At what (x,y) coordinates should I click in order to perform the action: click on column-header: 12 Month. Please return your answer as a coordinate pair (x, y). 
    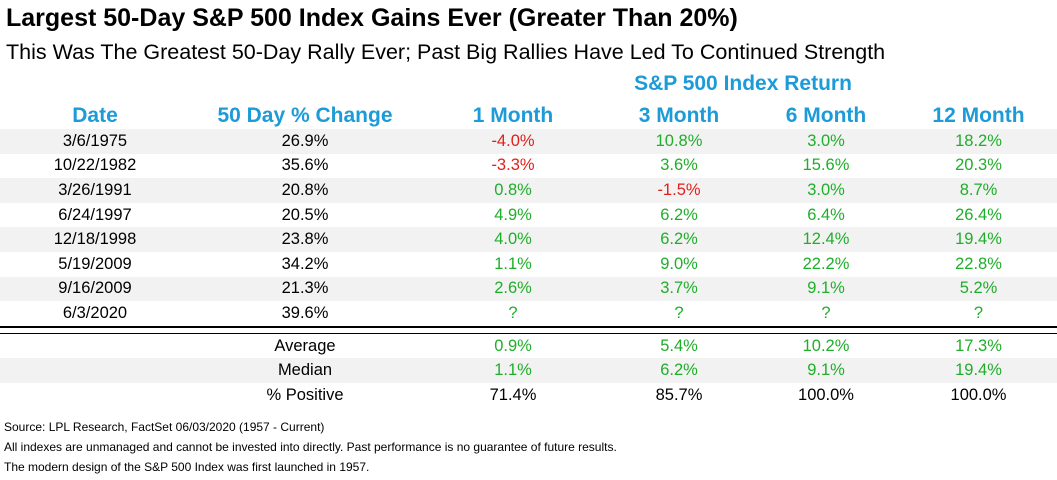
    Looking at the image, I should click on (978, 115).